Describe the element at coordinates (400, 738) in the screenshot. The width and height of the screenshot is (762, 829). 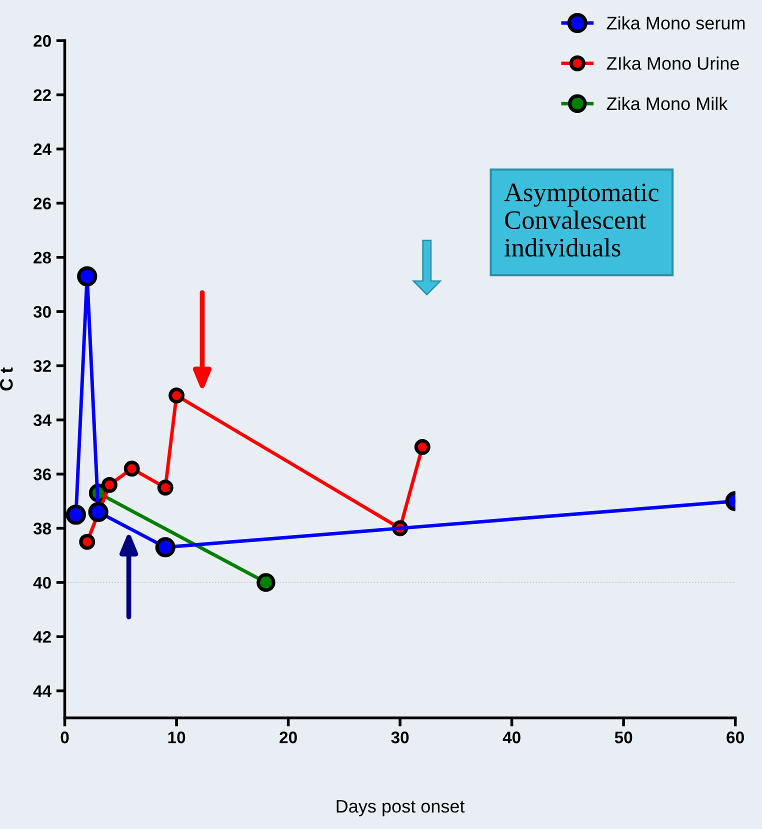
I see `x-tick-label: 30` at that location.